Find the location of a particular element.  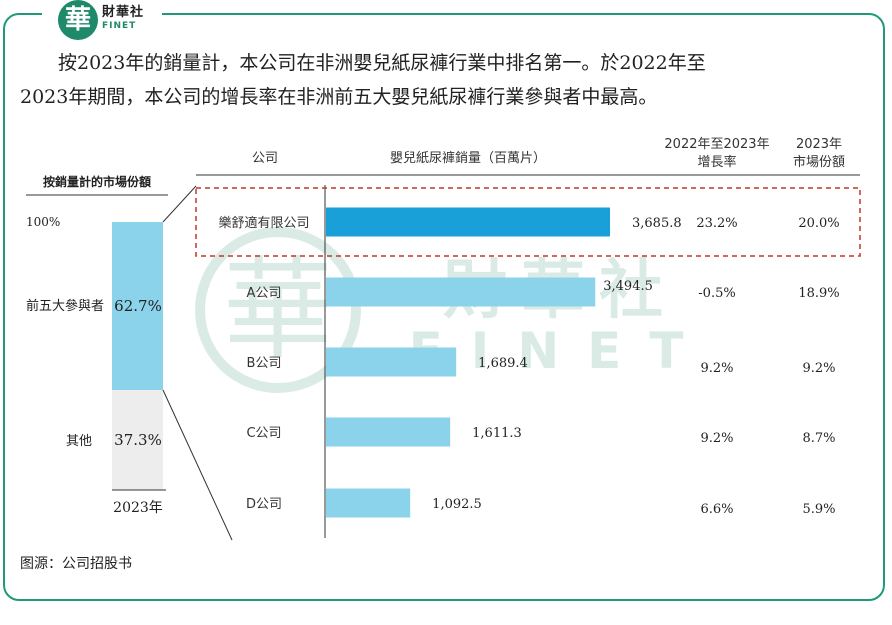

connector-top is located at coordinates (179, 204).